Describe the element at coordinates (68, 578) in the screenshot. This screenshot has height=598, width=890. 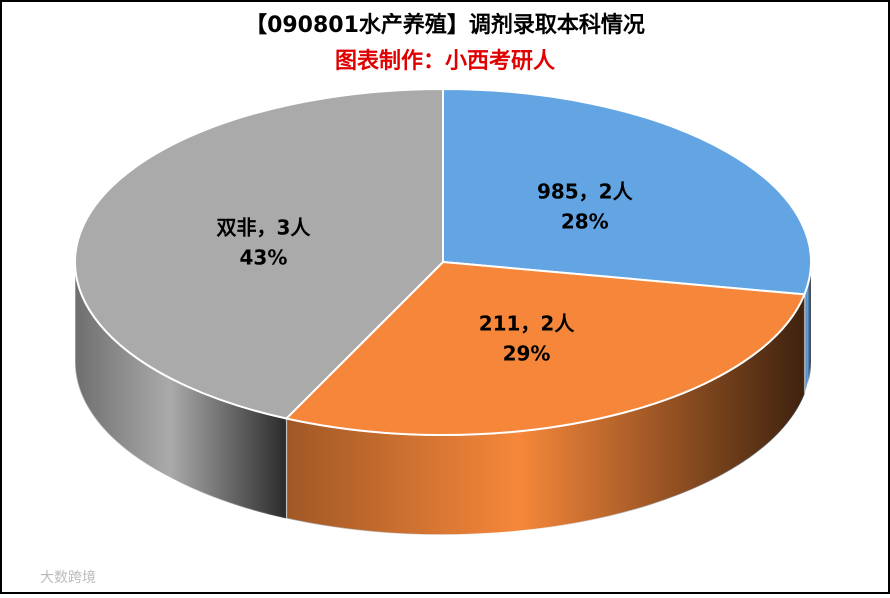
I see `watermark: 大数跨境` at that location.